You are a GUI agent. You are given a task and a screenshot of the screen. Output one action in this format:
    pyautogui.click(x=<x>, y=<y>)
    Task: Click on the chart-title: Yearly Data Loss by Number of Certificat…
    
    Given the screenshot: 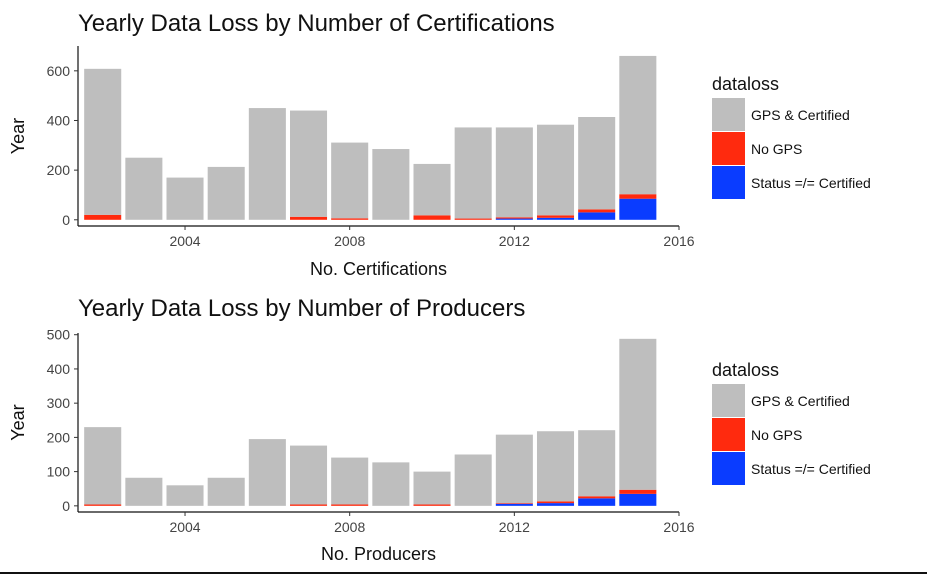 What is the action you would take?
    pyautogui.click(x=316, y=23)
    